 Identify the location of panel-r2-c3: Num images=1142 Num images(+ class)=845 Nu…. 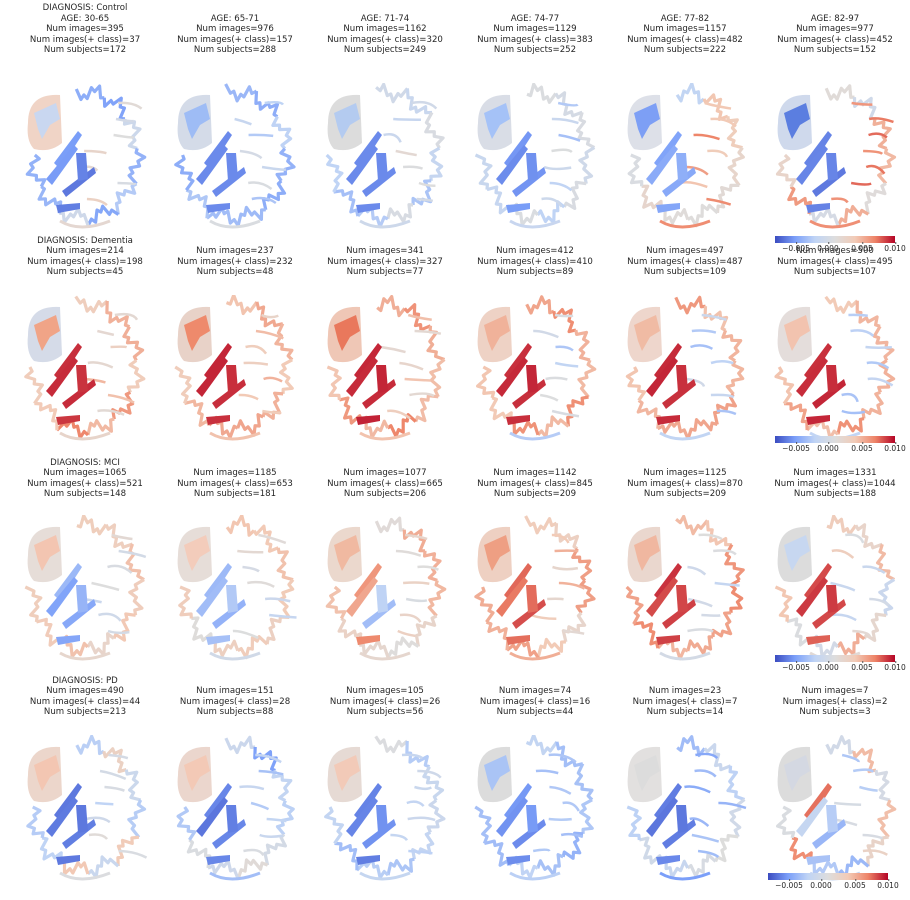
(535, 567).